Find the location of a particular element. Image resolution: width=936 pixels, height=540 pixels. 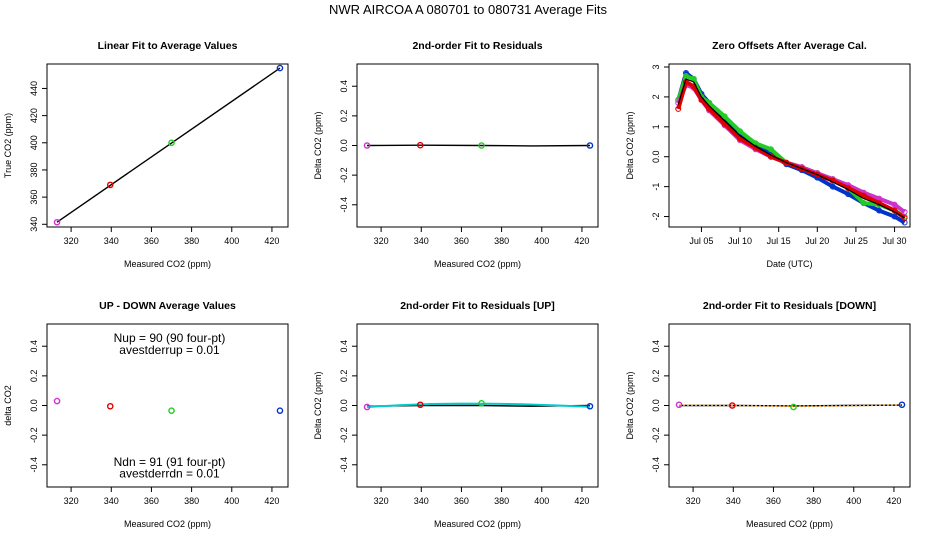

chart-title: UP - DOWN Average Values is located at coordinates (167, 306).